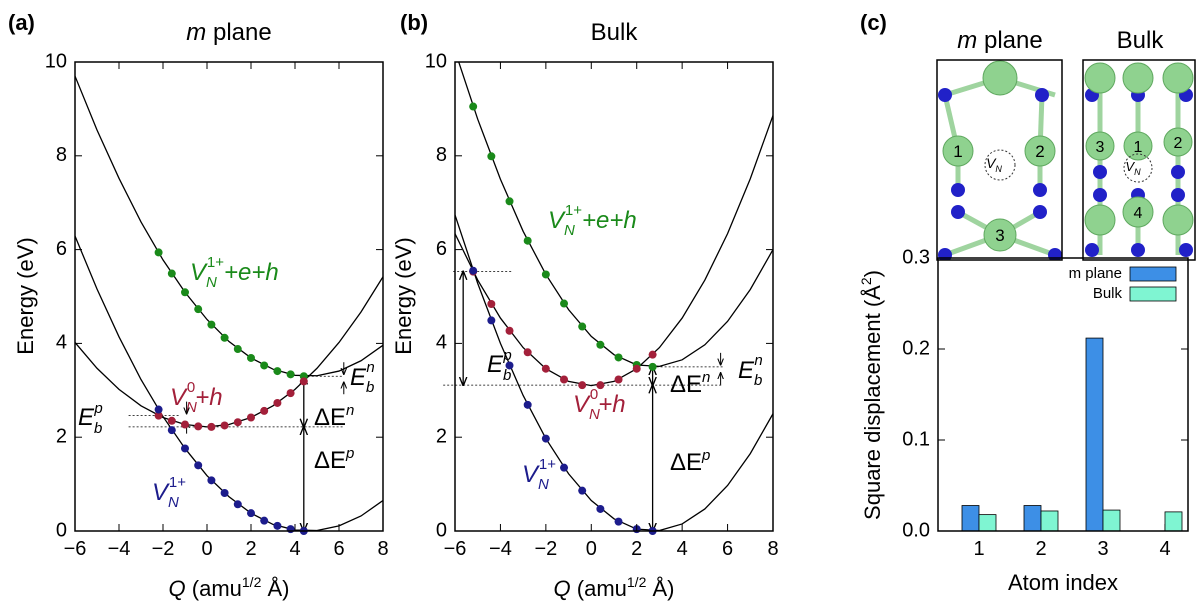  What do you see at coordinates (1095, 273) in the screenshot?
I see `legend-label: m plane` at bounding box center [1095, 273].